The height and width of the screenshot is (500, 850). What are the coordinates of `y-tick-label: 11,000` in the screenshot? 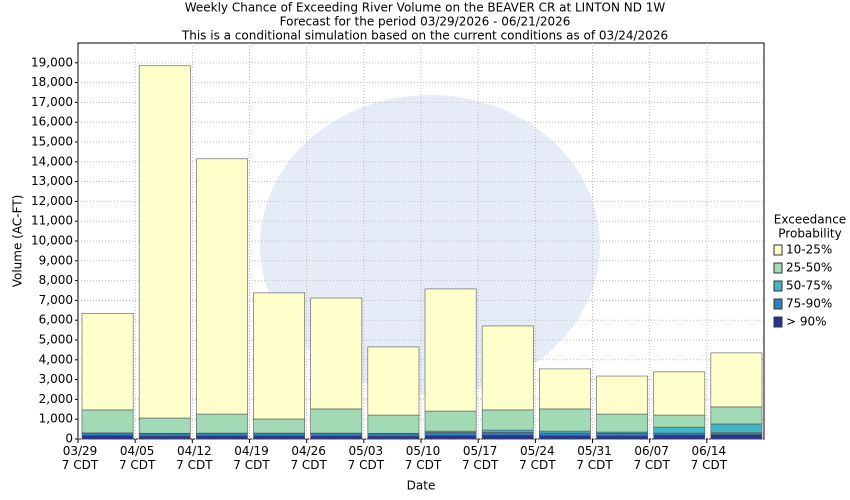 It's located at (52, 221).